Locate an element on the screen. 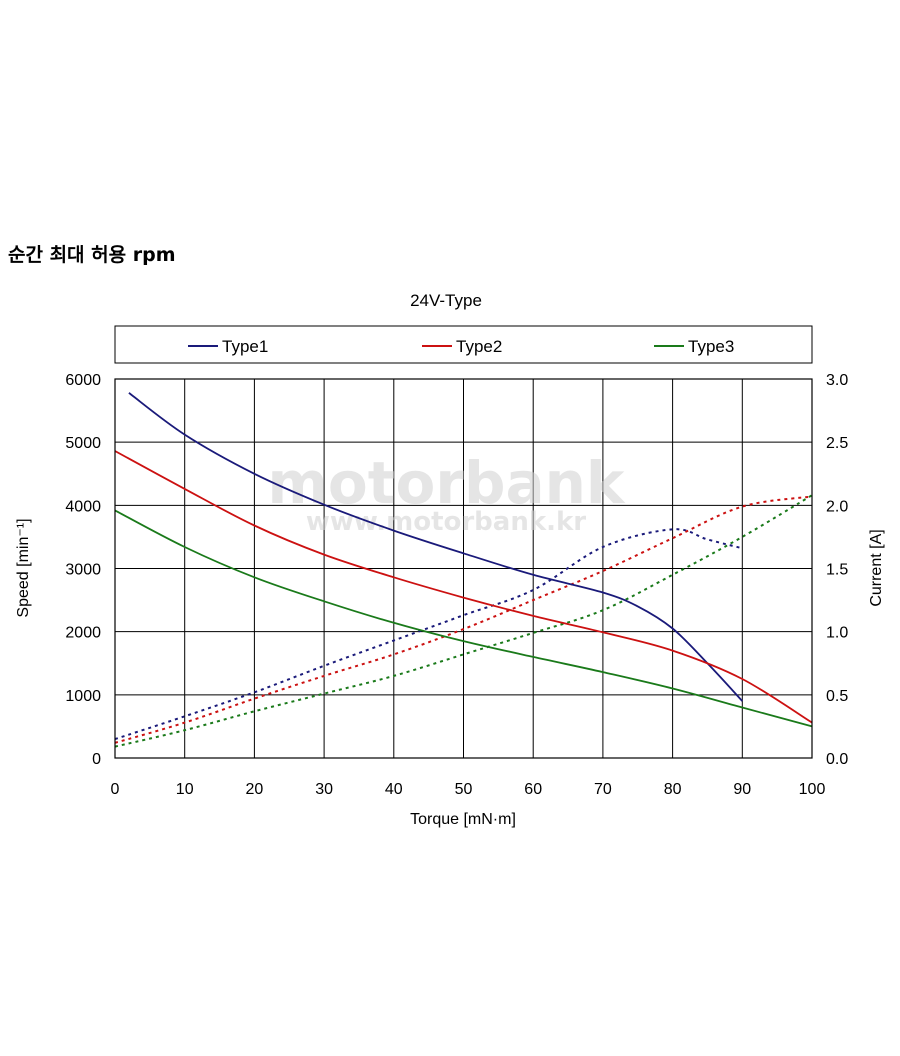  x-tick-label: 70 is located at coordinates (603, 789).